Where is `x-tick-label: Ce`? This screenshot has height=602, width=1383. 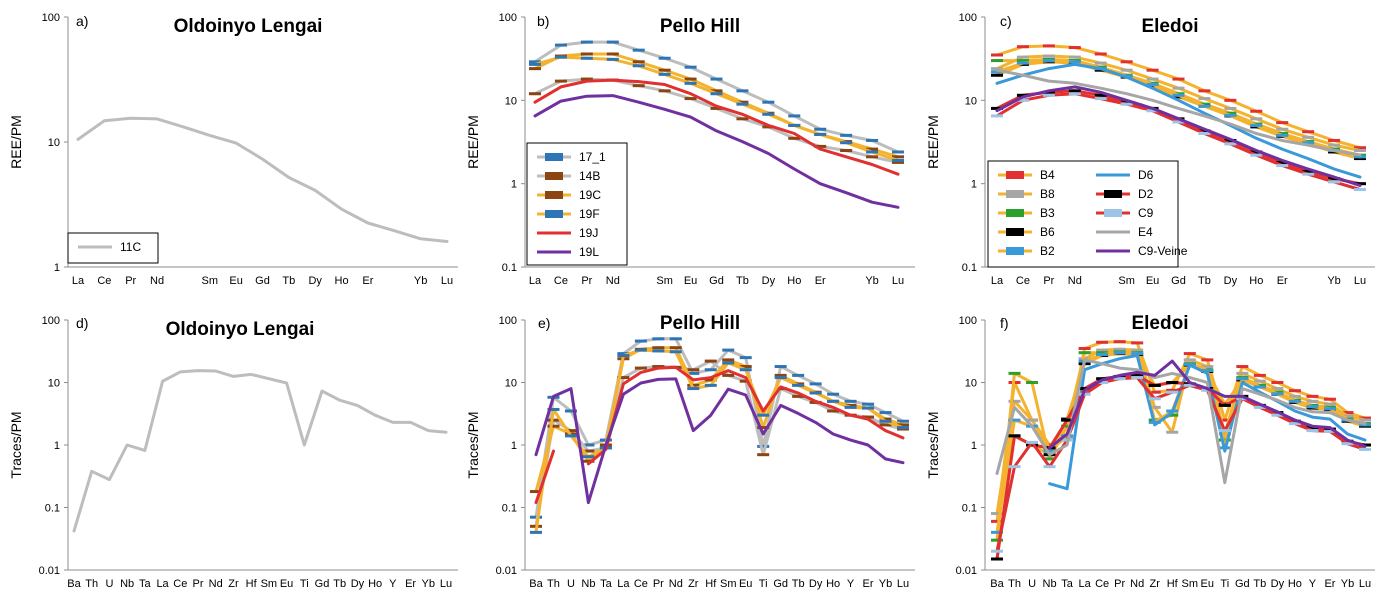 x-tick-label: Ce is located at coordinates (104, 281).